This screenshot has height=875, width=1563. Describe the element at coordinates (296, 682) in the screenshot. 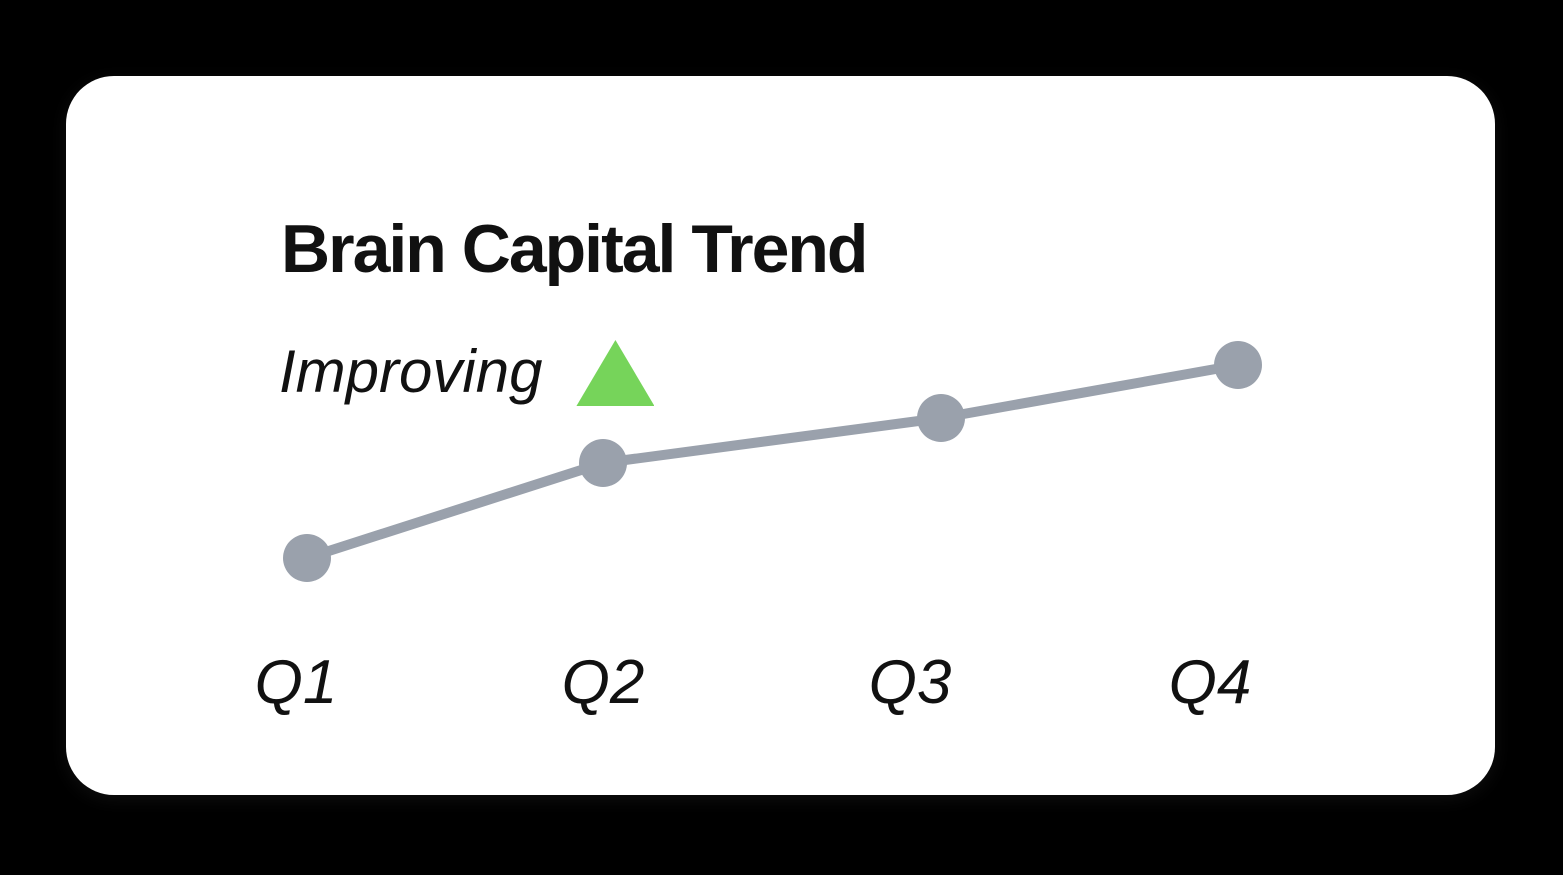

I see `x-axis-label-q1: Q1` at that location.